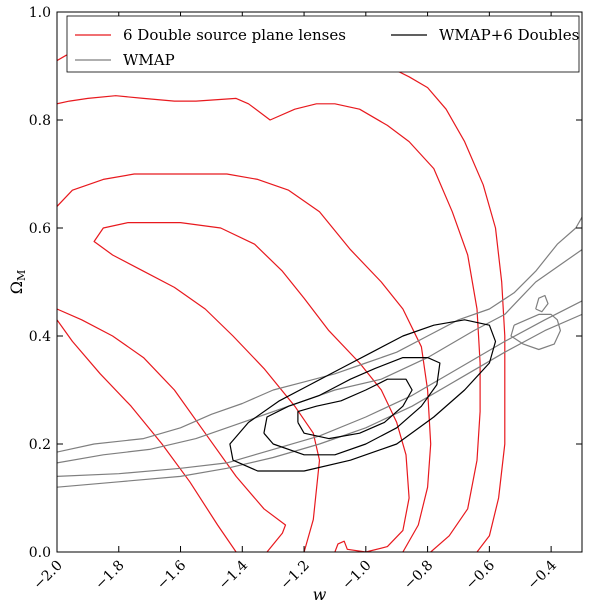  I want to click on x-tick-label: −0.4, so click(542, 574).